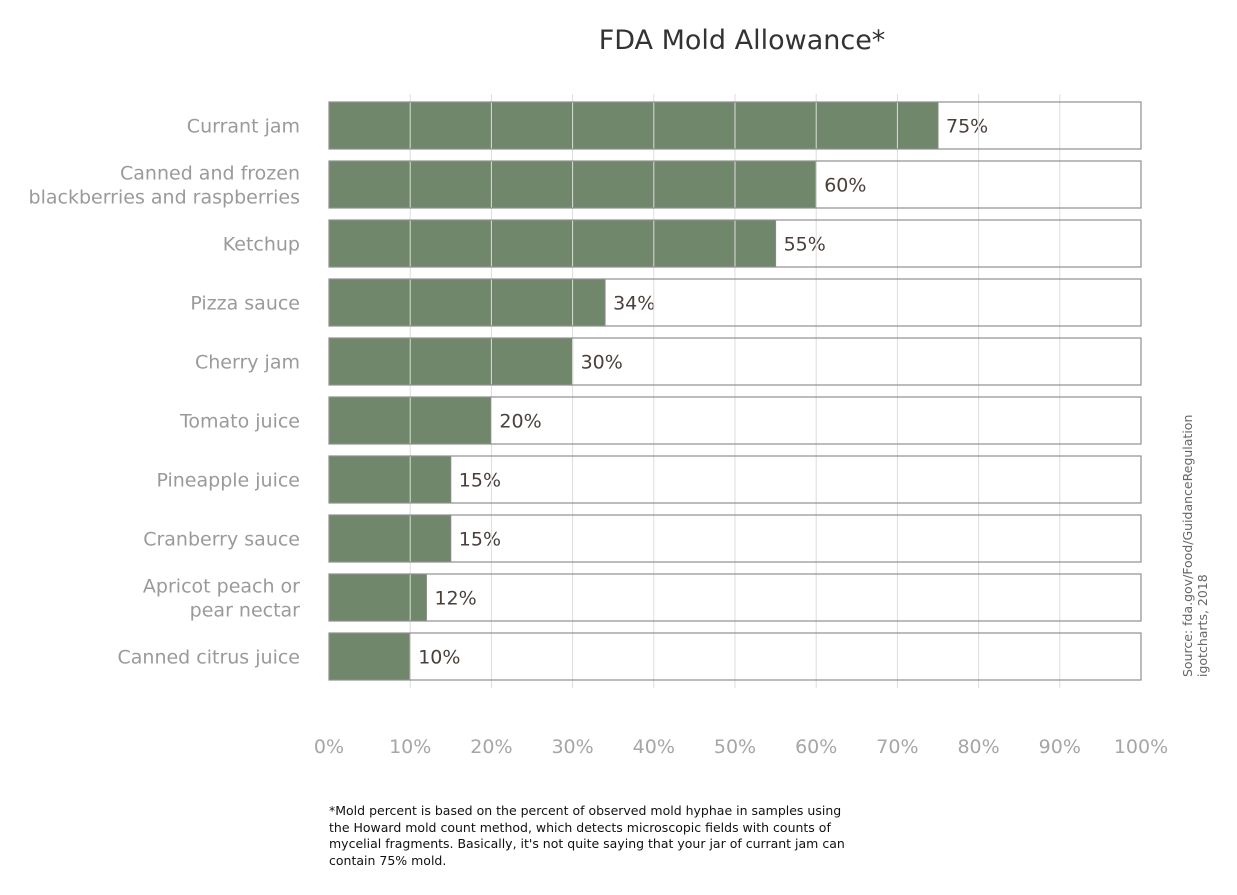 This screenshot has height=895, width=1237. I want to click on bar-row: 75% Currant jam, so click(587, 125).